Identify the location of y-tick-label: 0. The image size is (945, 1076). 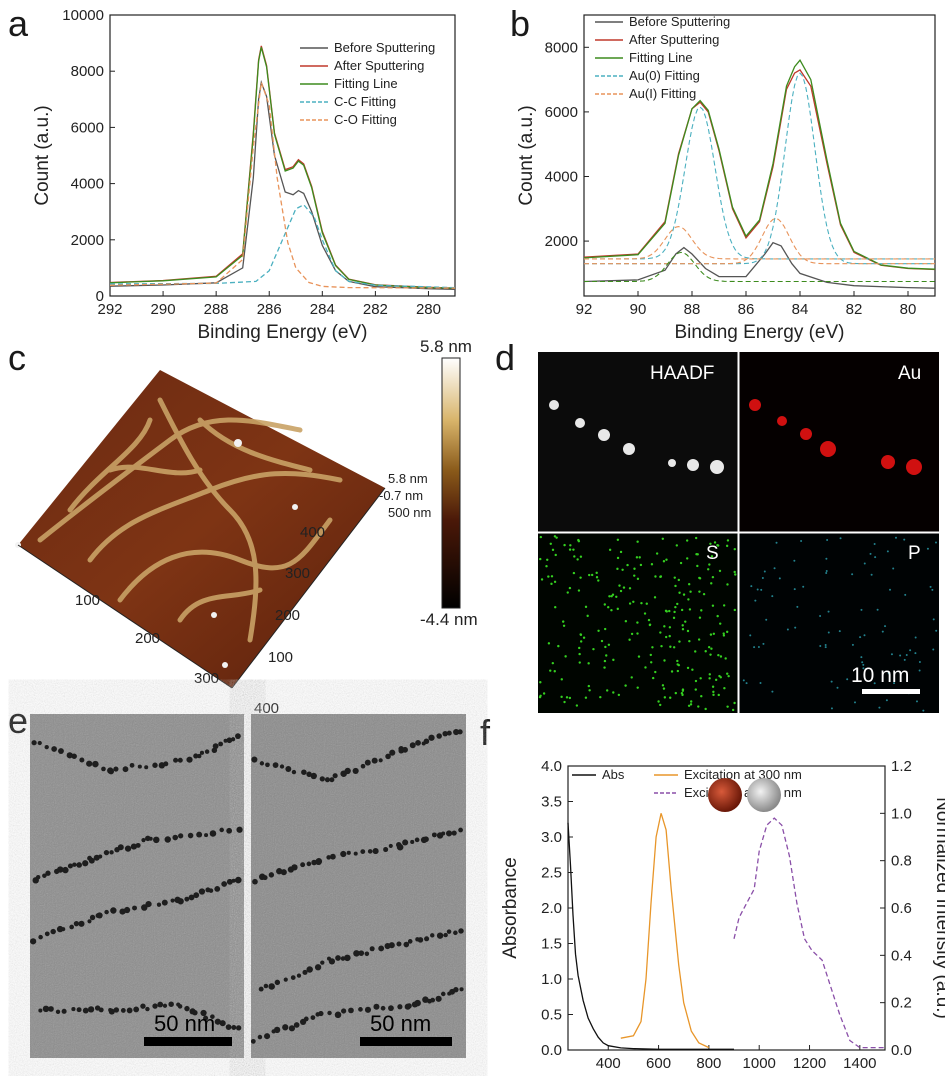
(100, 296).